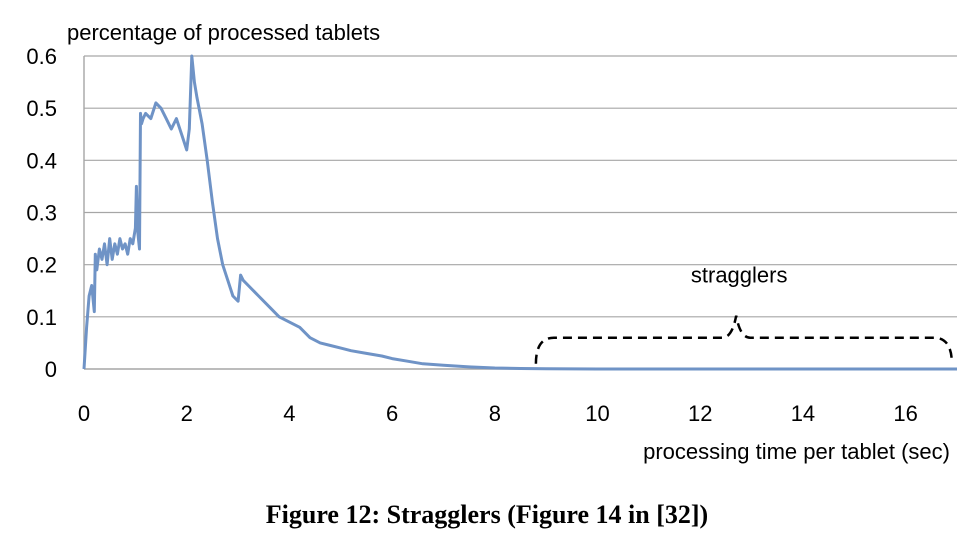  Describe the element at coordinates (803, 413) in the screenshot. I see `x-tick-label: 14` at that location.